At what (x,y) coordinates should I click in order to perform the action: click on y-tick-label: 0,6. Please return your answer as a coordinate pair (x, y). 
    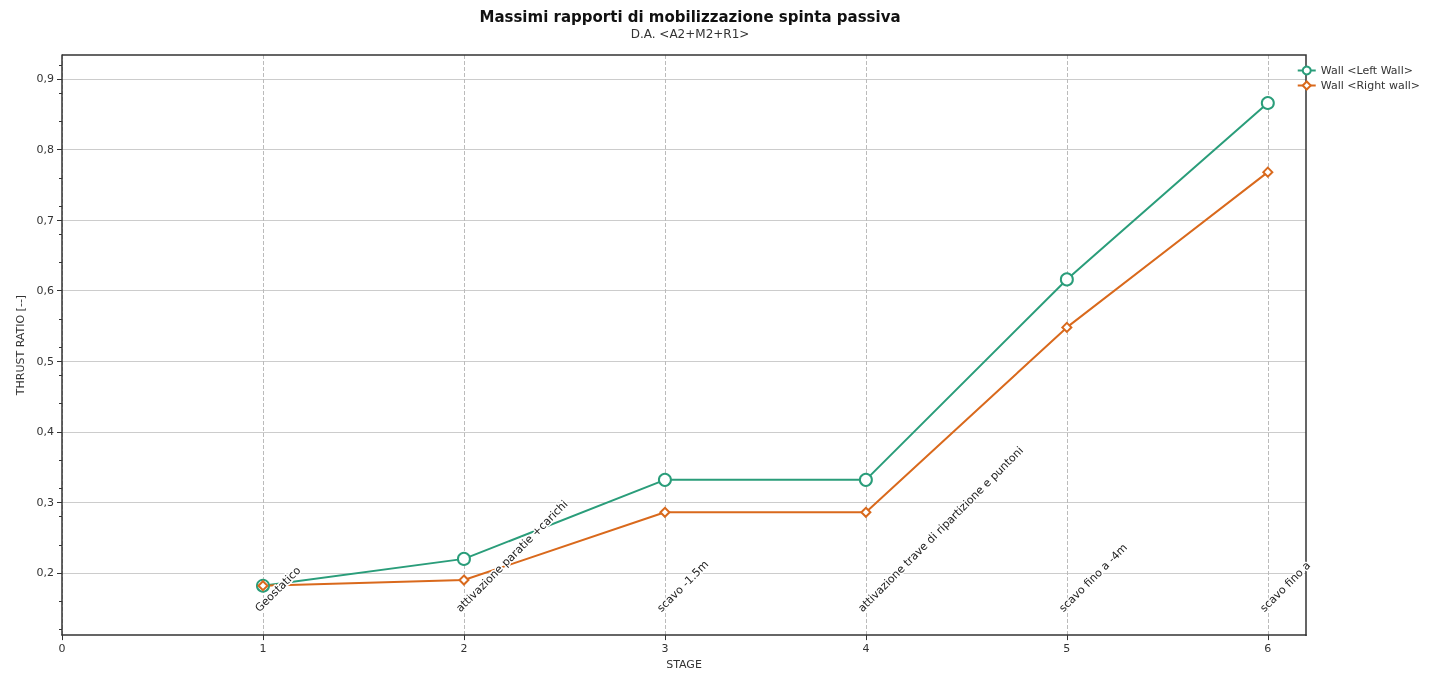
    Looking at the image, I should click on (45, 291).